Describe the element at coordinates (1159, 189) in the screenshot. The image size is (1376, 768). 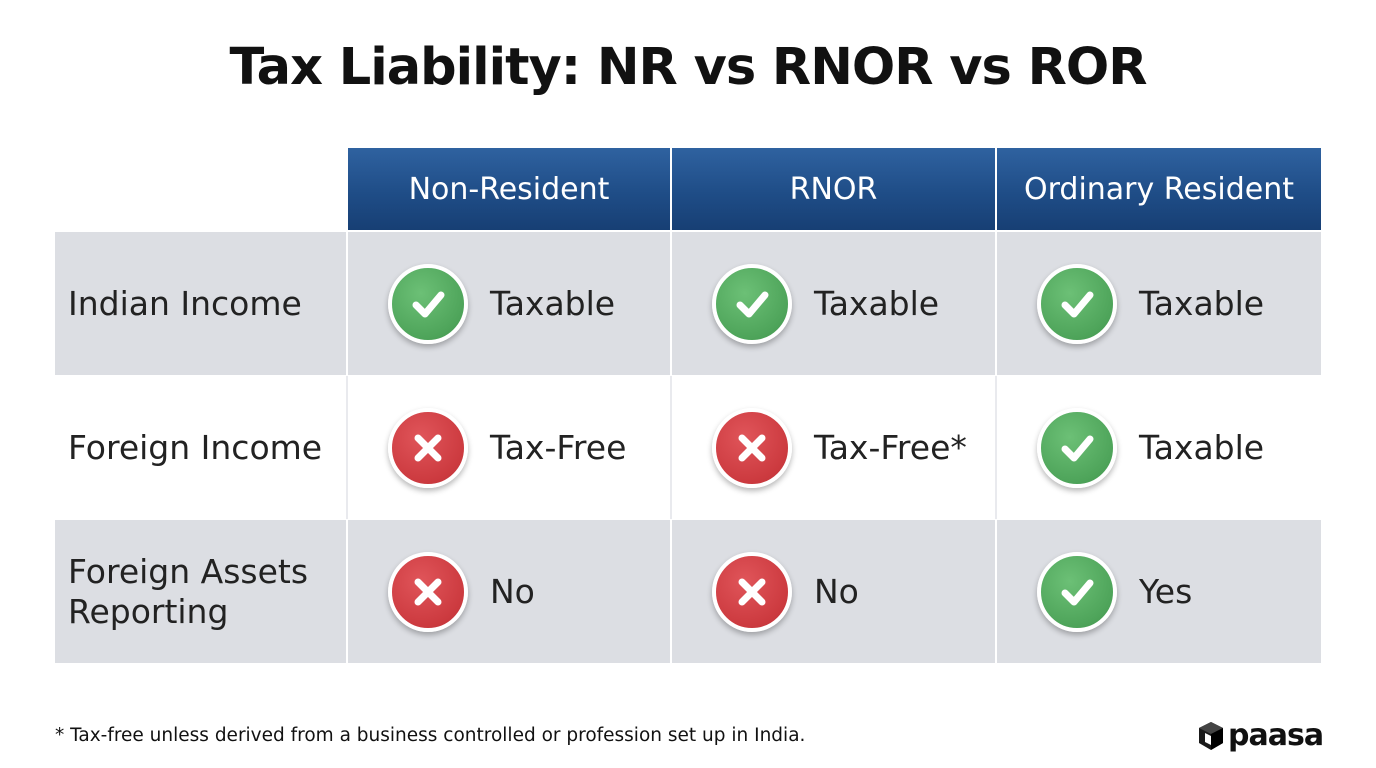
I see `column-header-ordinary-resident: Ordinary Resident` at that location.